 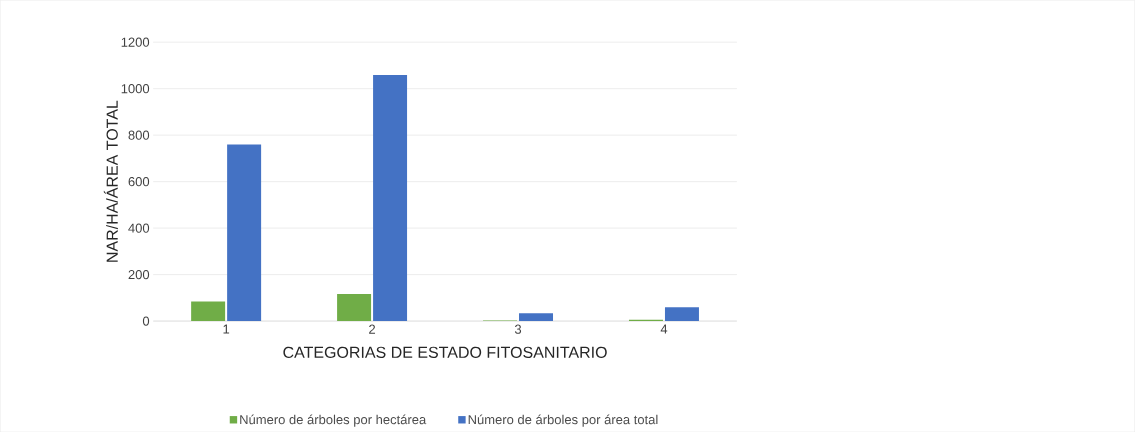 What do you see at coordinates (226, 329) in the screenshot?
I see `x-tick-label: 1` at bounding box center [226, 329].